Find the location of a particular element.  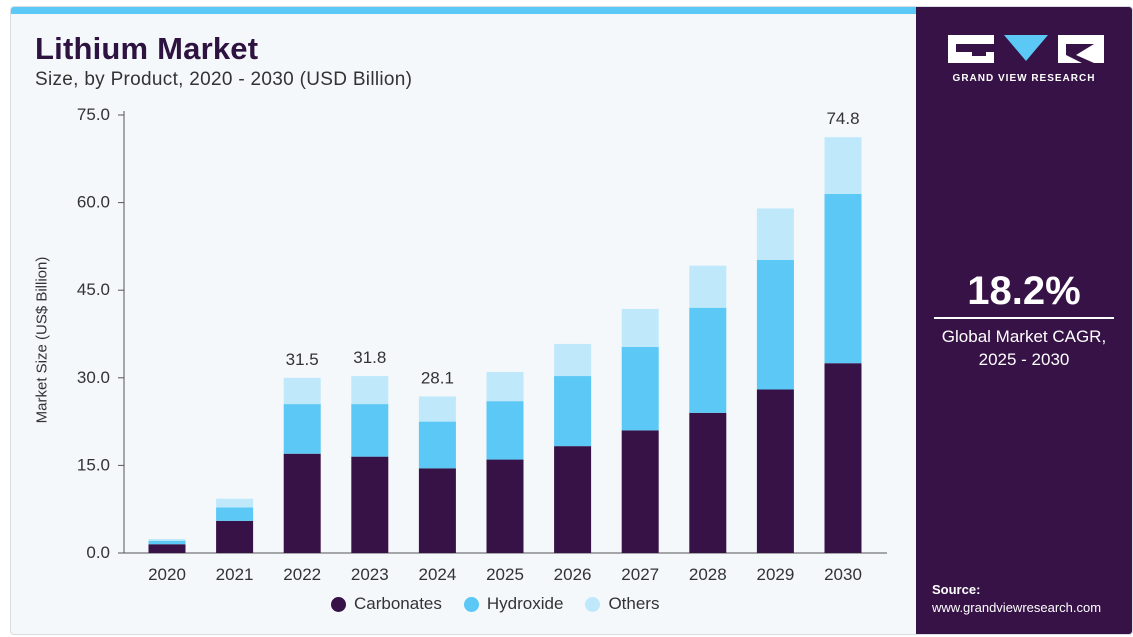

y-tick-label-60-0: 60.0 is located at coordinates (93, 202).